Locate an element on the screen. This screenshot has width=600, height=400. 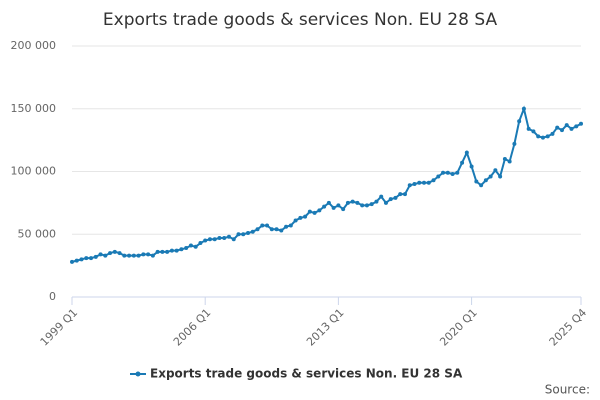
source: Source: is located at coordinates (567, 390).